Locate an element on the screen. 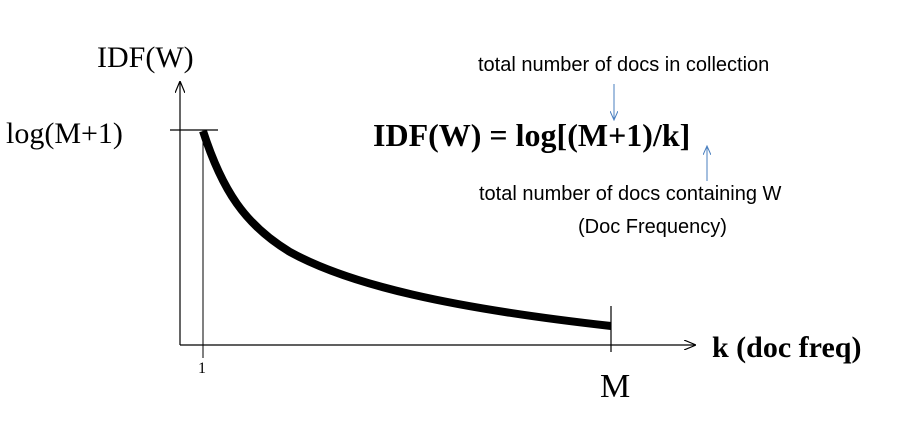 This screenshot has width=900, height=429. annotation-doc-frequency-line2: (Doc Frequency) is located at coordinates (652, 227).